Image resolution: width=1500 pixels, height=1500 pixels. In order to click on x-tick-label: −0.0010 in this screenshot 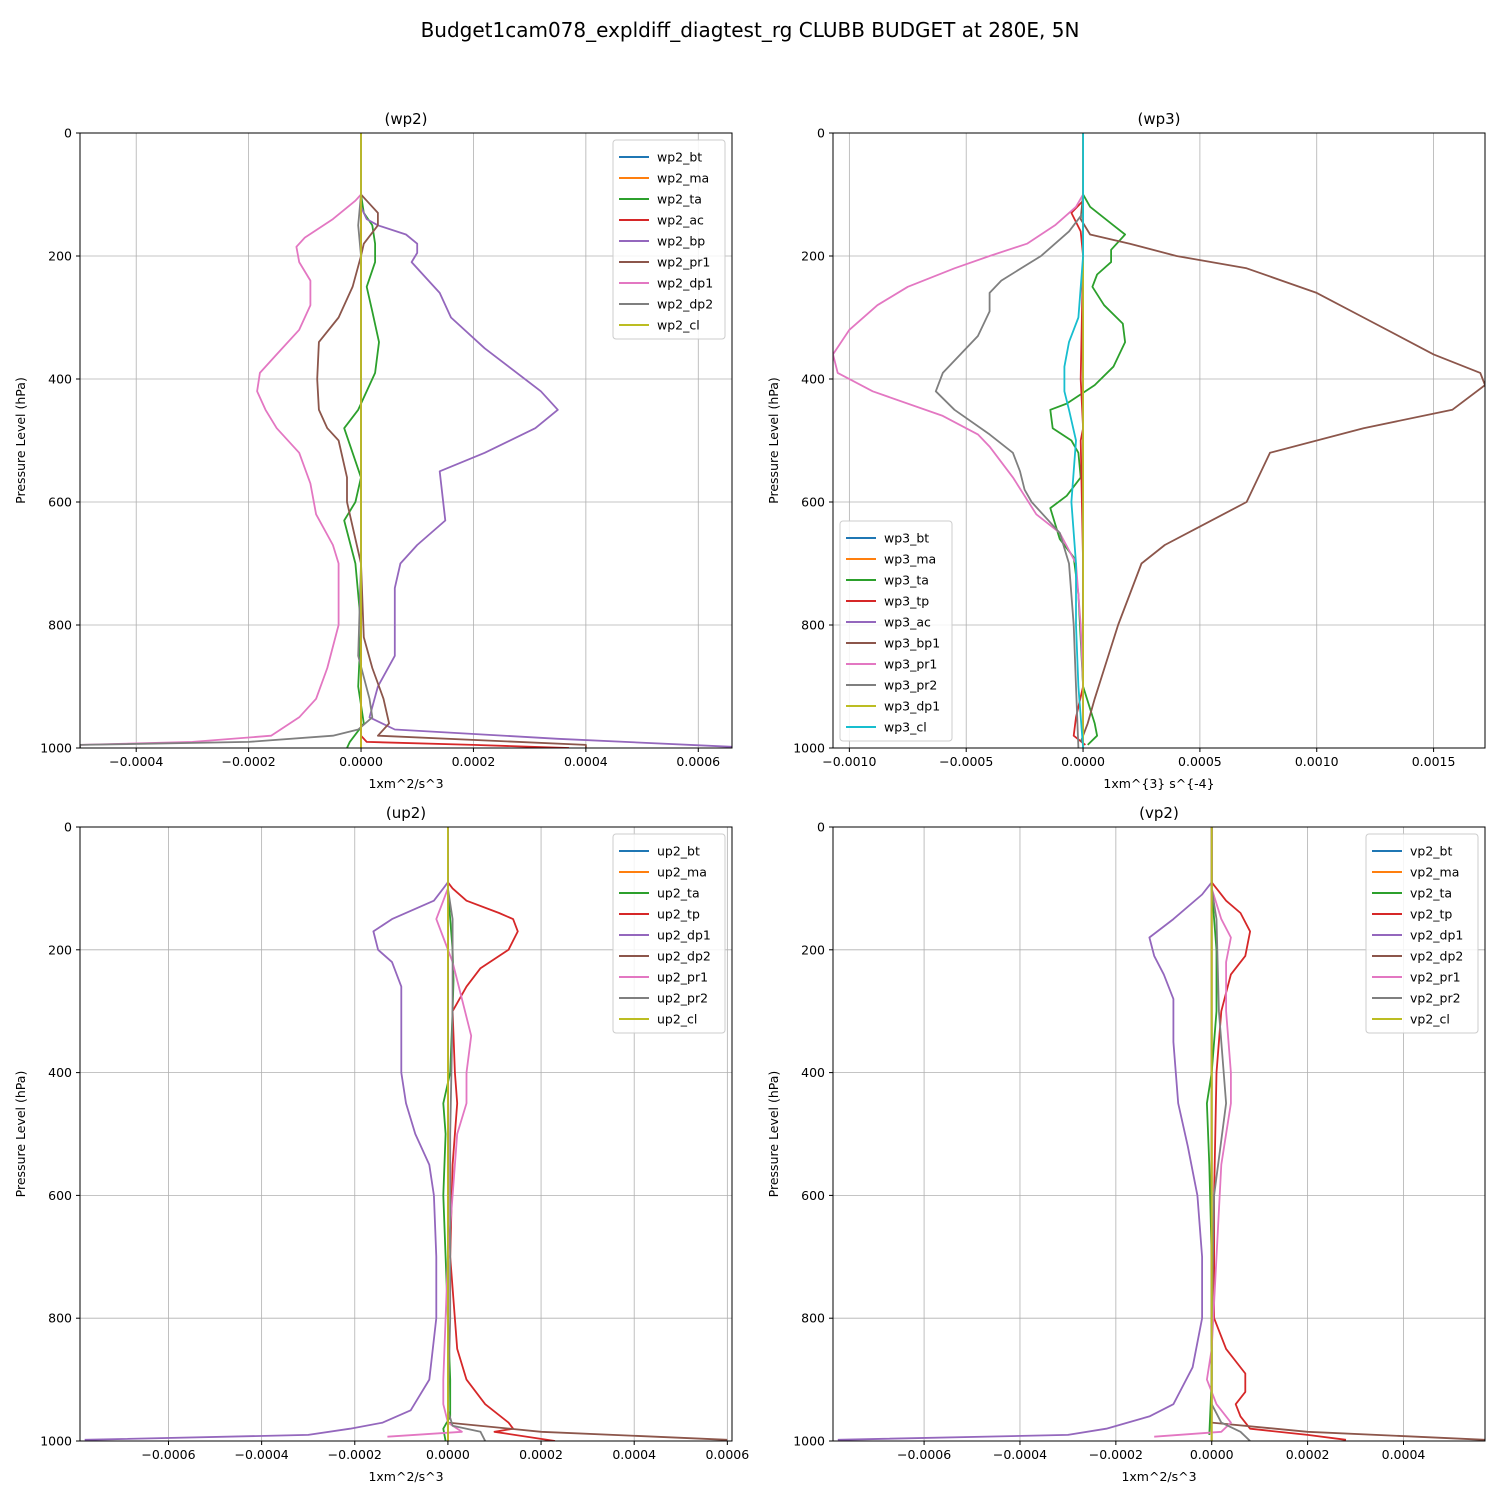, I will do `click(849, 761)`.